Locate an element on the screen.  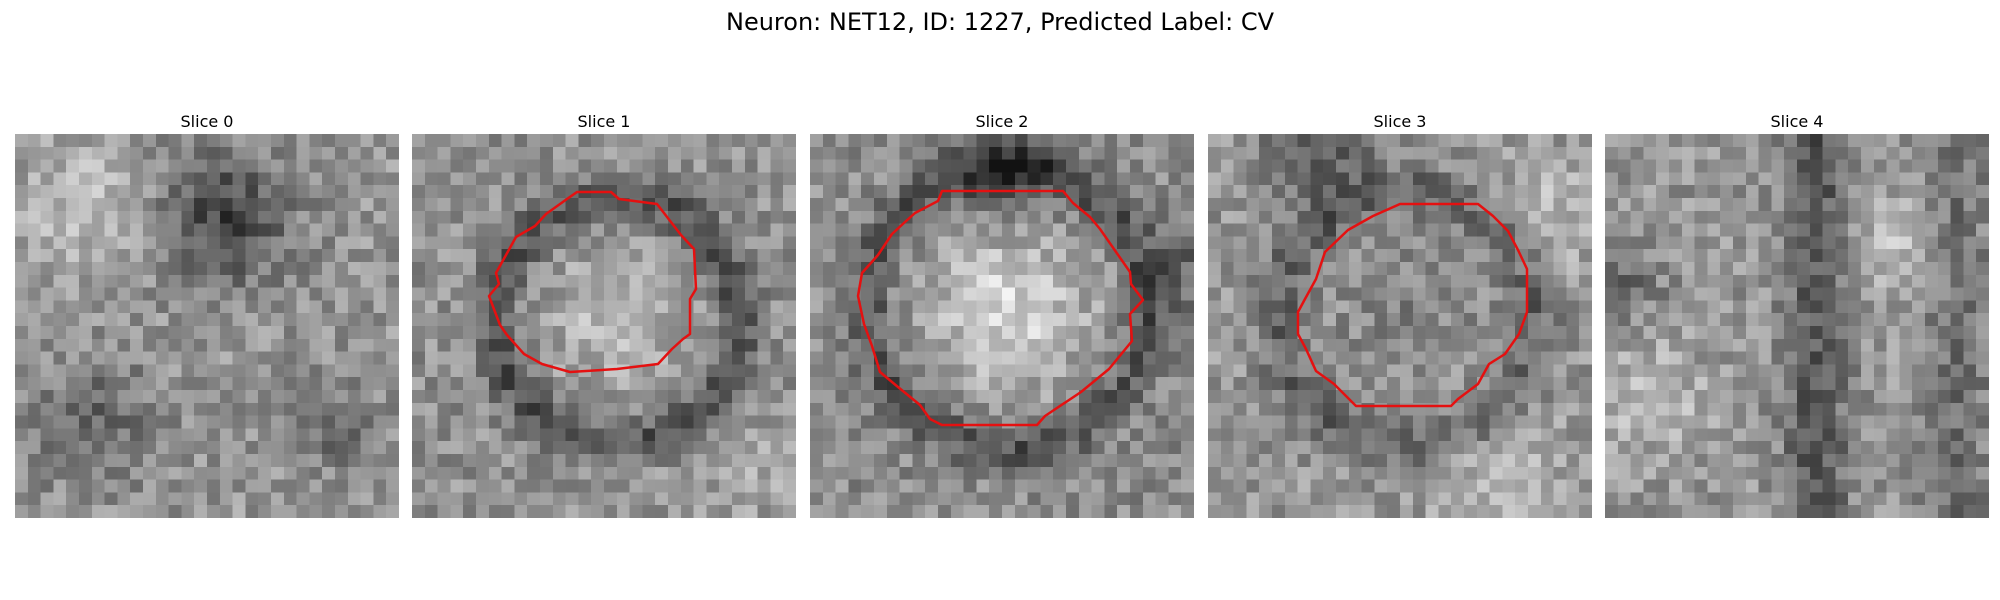
slice-title: Slice 2 is located at coordinates (1002, 121).